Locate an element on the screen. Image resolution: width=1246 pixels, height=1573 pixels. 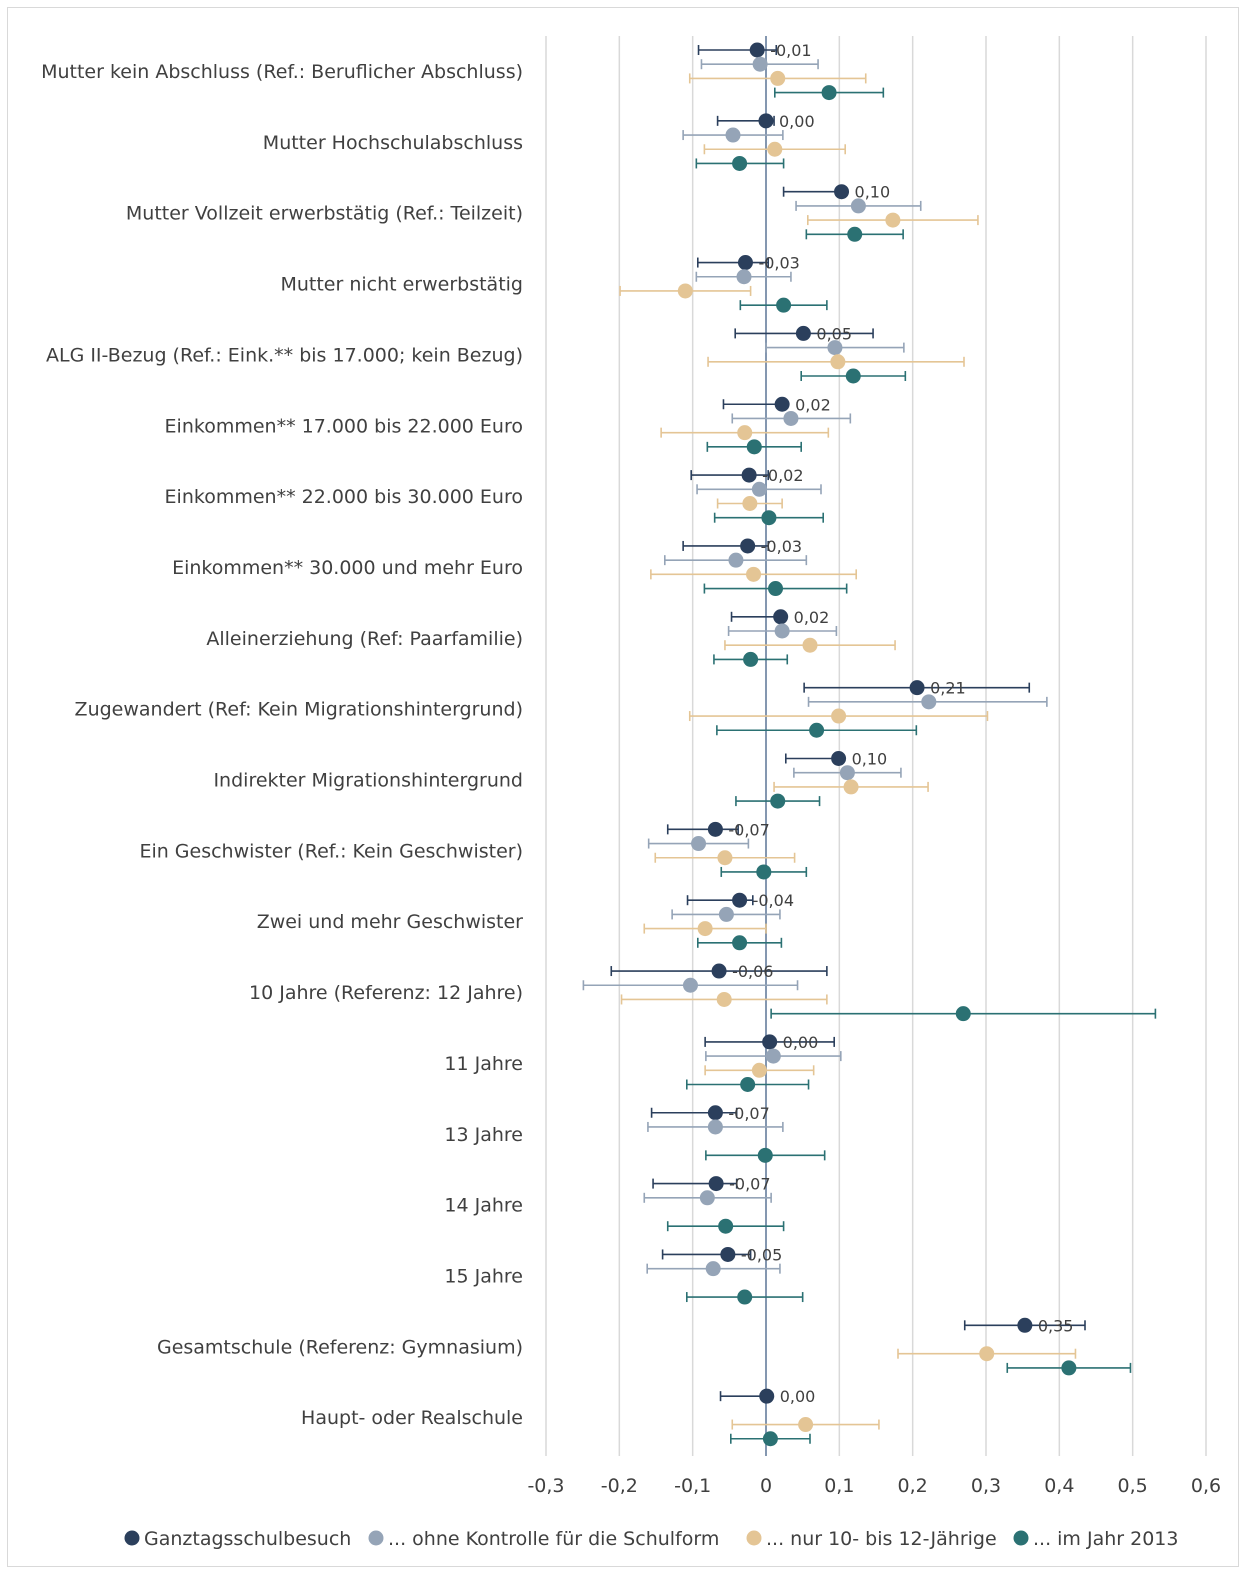
category-label: Indirekter Migrationshintergrund is located at coordinates (368, 781).